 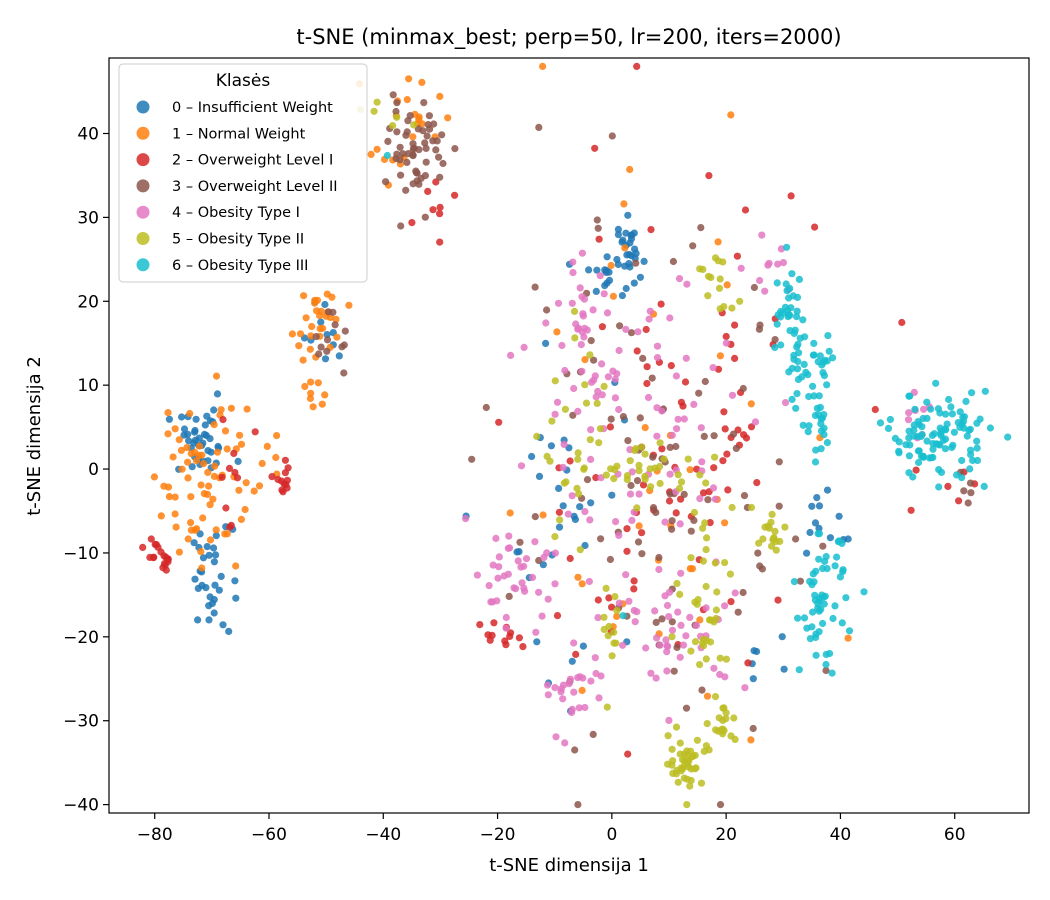 What do you see at coordinates (143, 107) in the screenshot?
I see `legend-marker` at bounding box center [143, 107].